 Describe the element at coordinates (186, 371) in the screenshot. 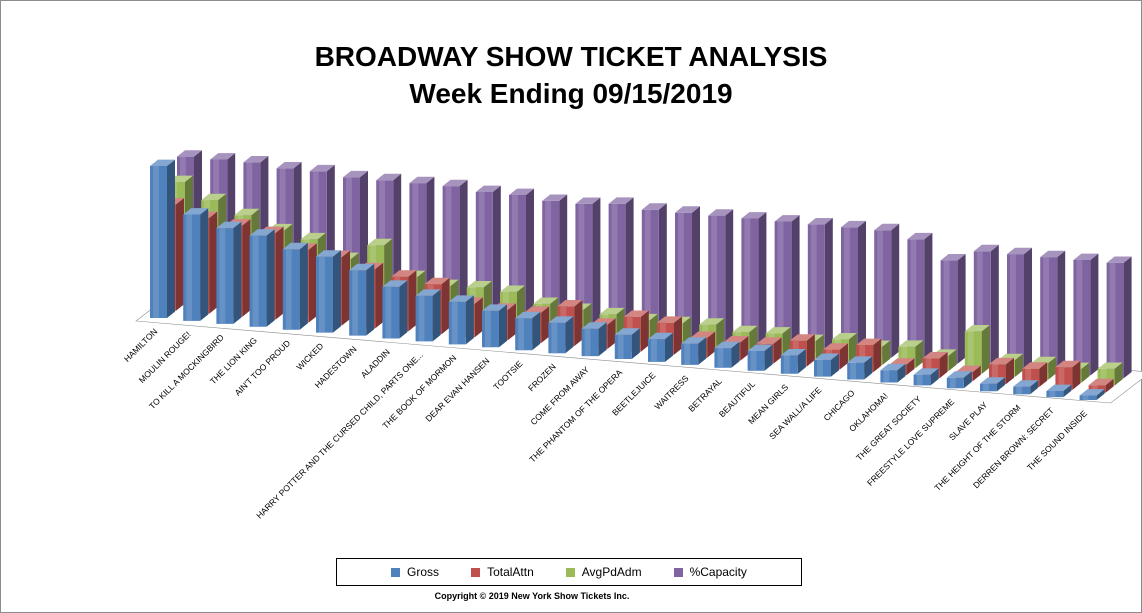

I see `category-label-to-kill-a-mockingbird: TO KILL A MOCKINGBIRD` at that location.